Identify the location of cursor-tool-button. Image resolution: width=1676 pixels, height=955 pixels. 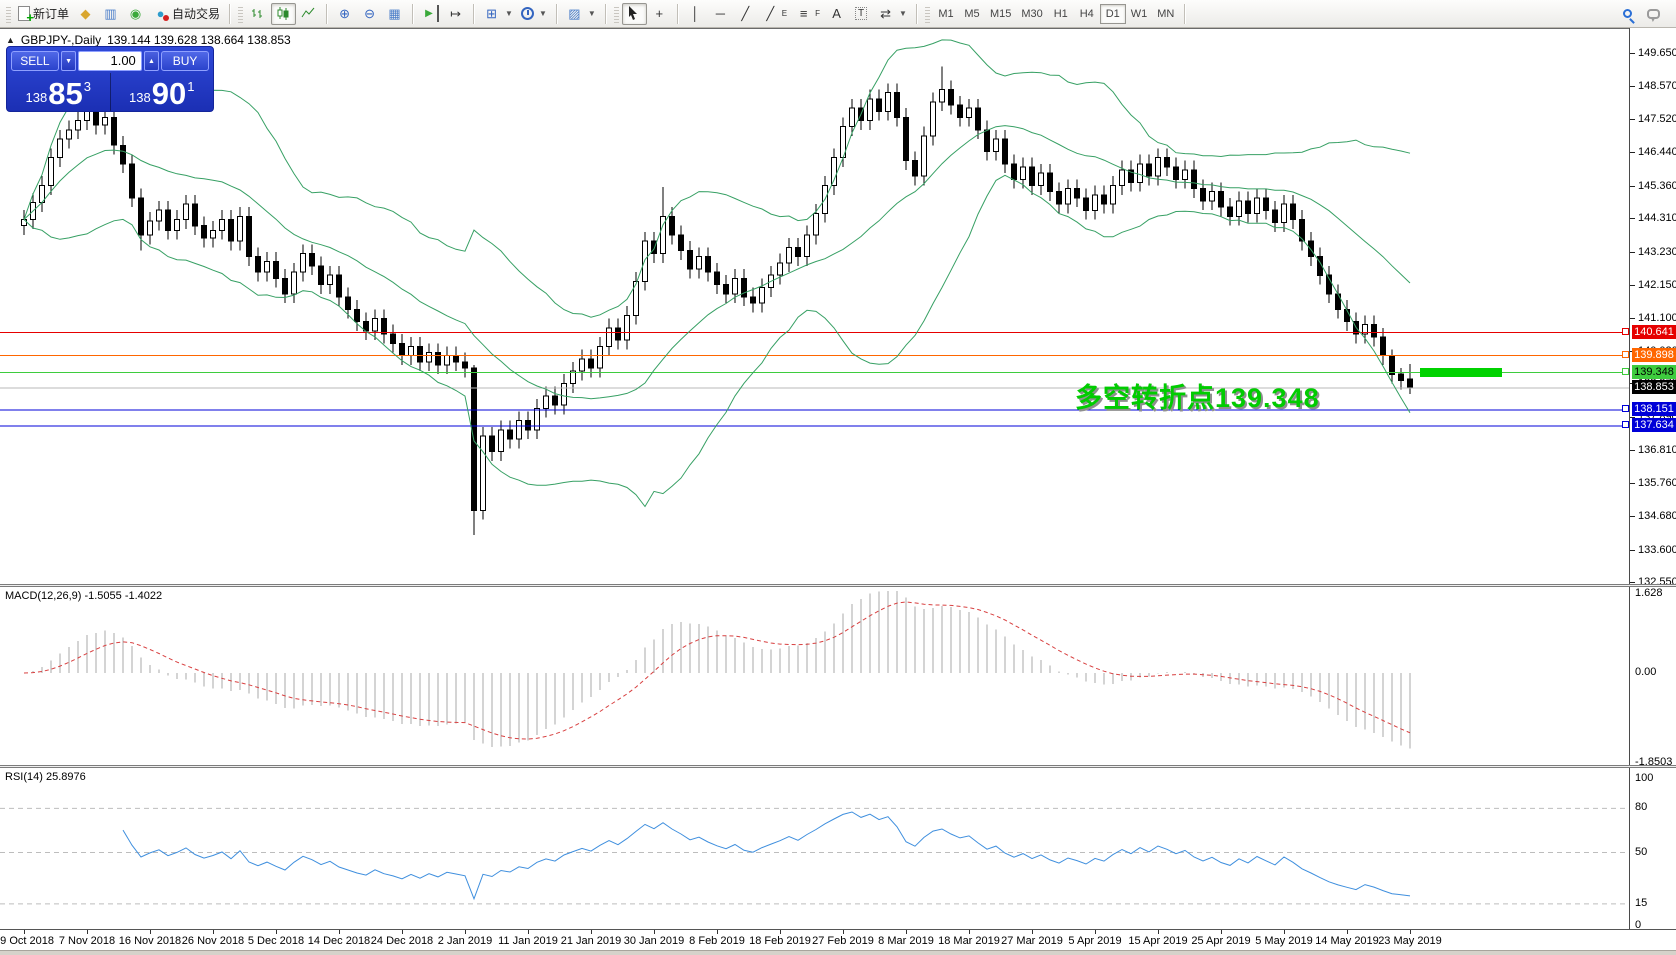
(634, 13).